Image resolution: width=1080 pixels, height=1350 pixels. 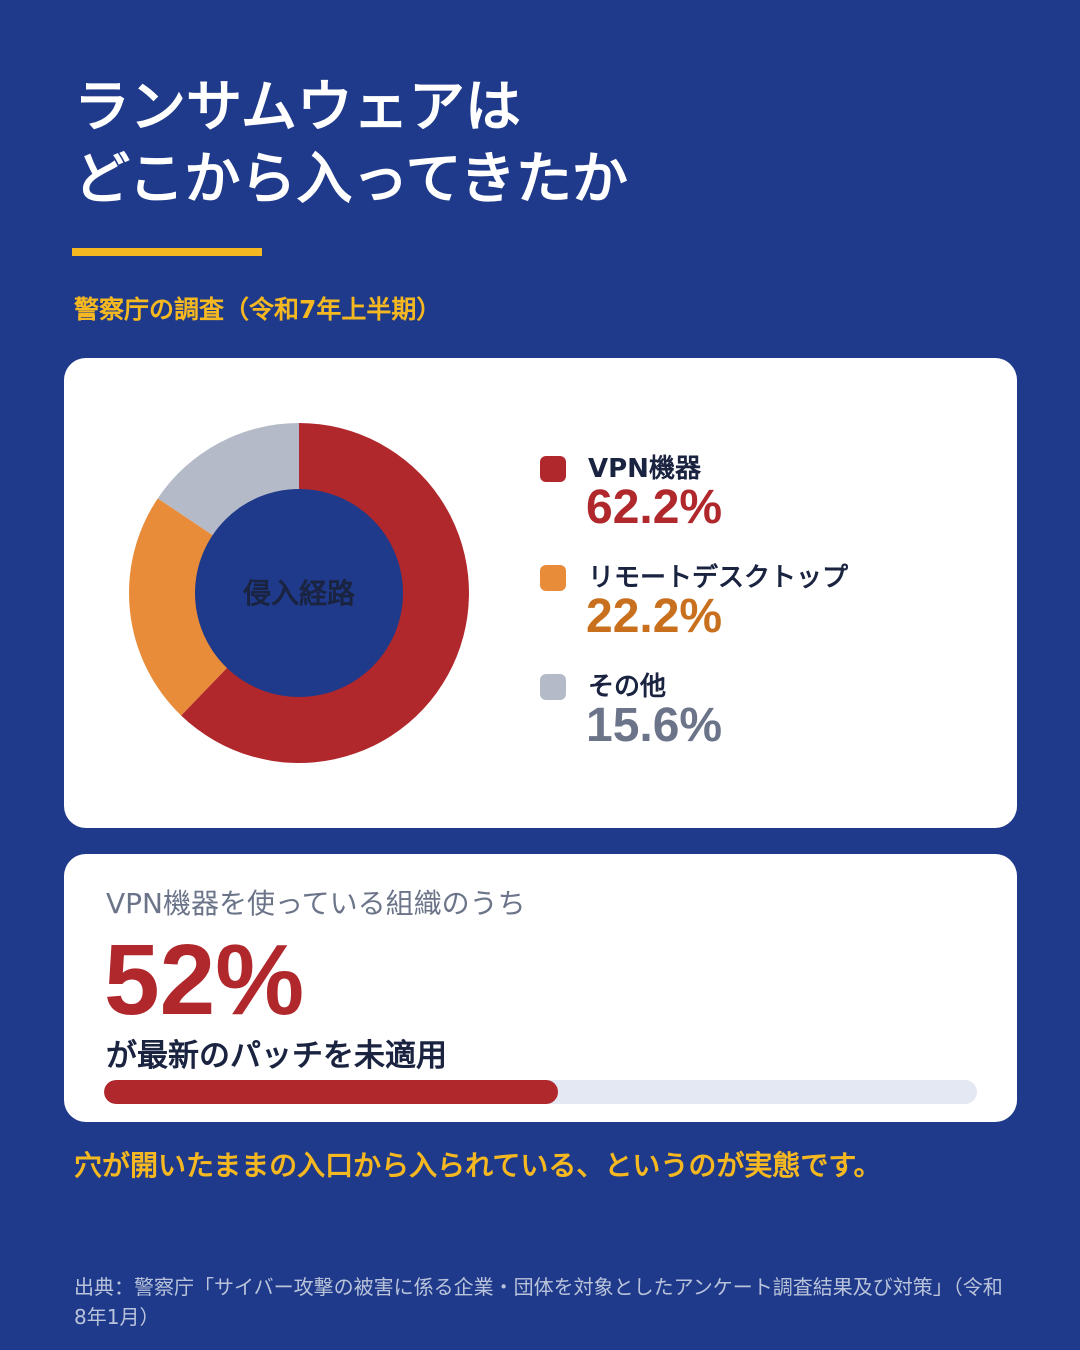 I want to click on donut-chart: 侵入経路, so click(x=299, y=593).